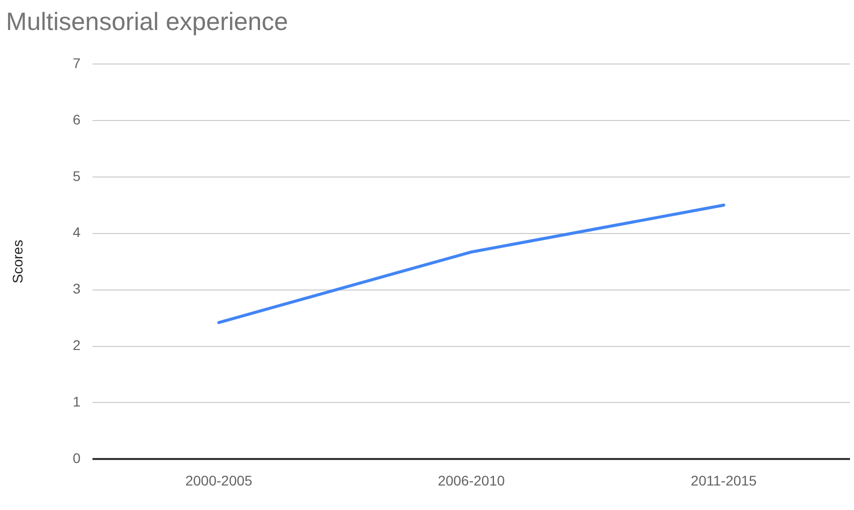 This screenshot has height=510, width=854. Describe the element at coordinates (76, 176) in the screenshot. I see `y-tick-label: 5` at that location.